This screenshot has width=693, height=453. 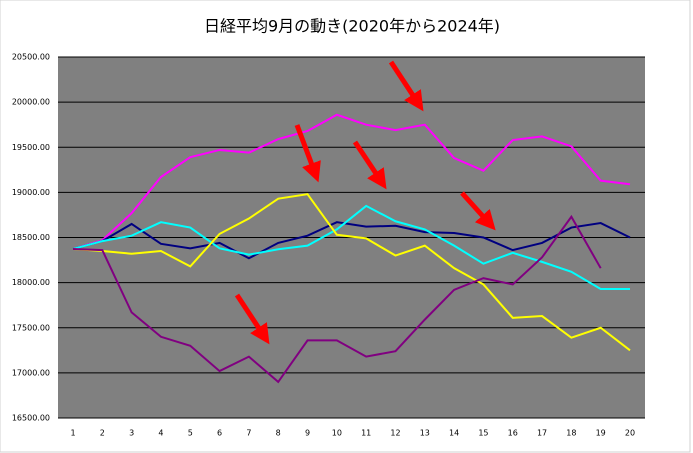 What do you see at coordinates (190, 433) in the screenshot?
I see `x-tick-label: 5` at bounding box center [190, 433].